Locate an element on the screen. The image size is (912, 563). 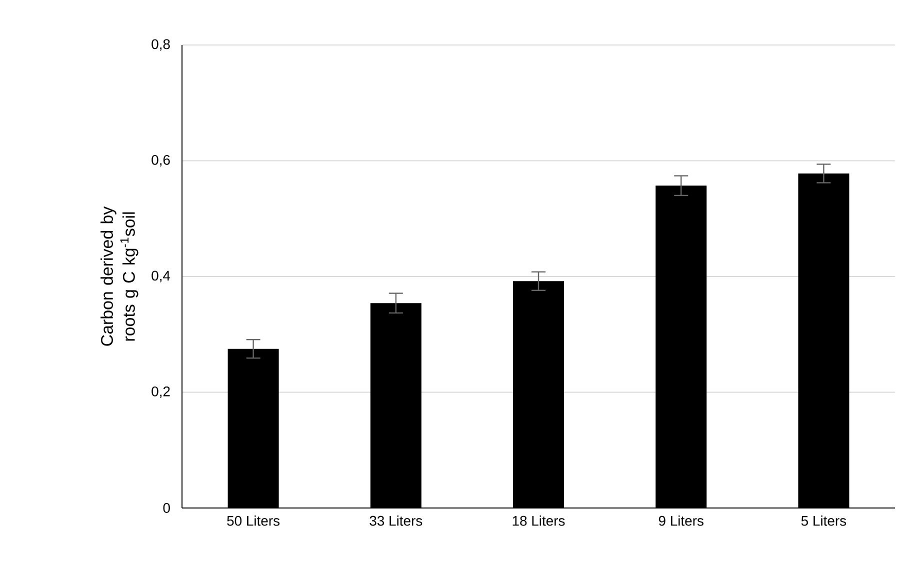
y-tick-label: 0,2 is located at coordinates (161, 392).